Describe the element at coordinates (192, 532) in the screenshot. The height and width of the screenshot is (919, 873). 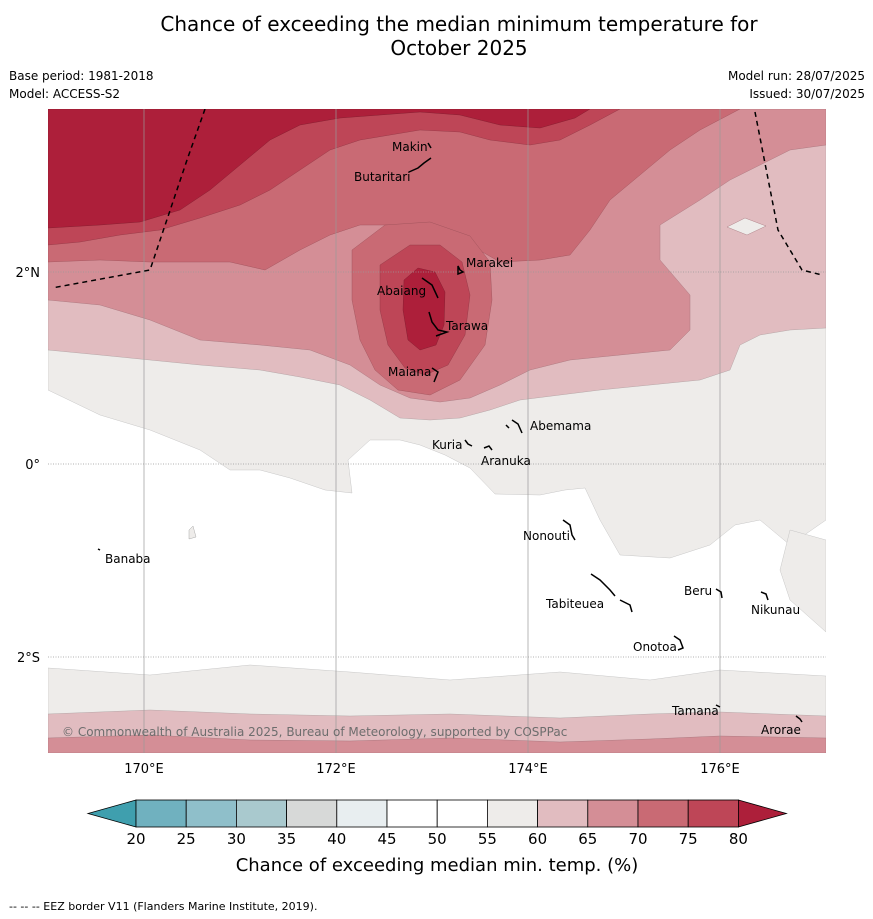
I see `small-patch` at that location.